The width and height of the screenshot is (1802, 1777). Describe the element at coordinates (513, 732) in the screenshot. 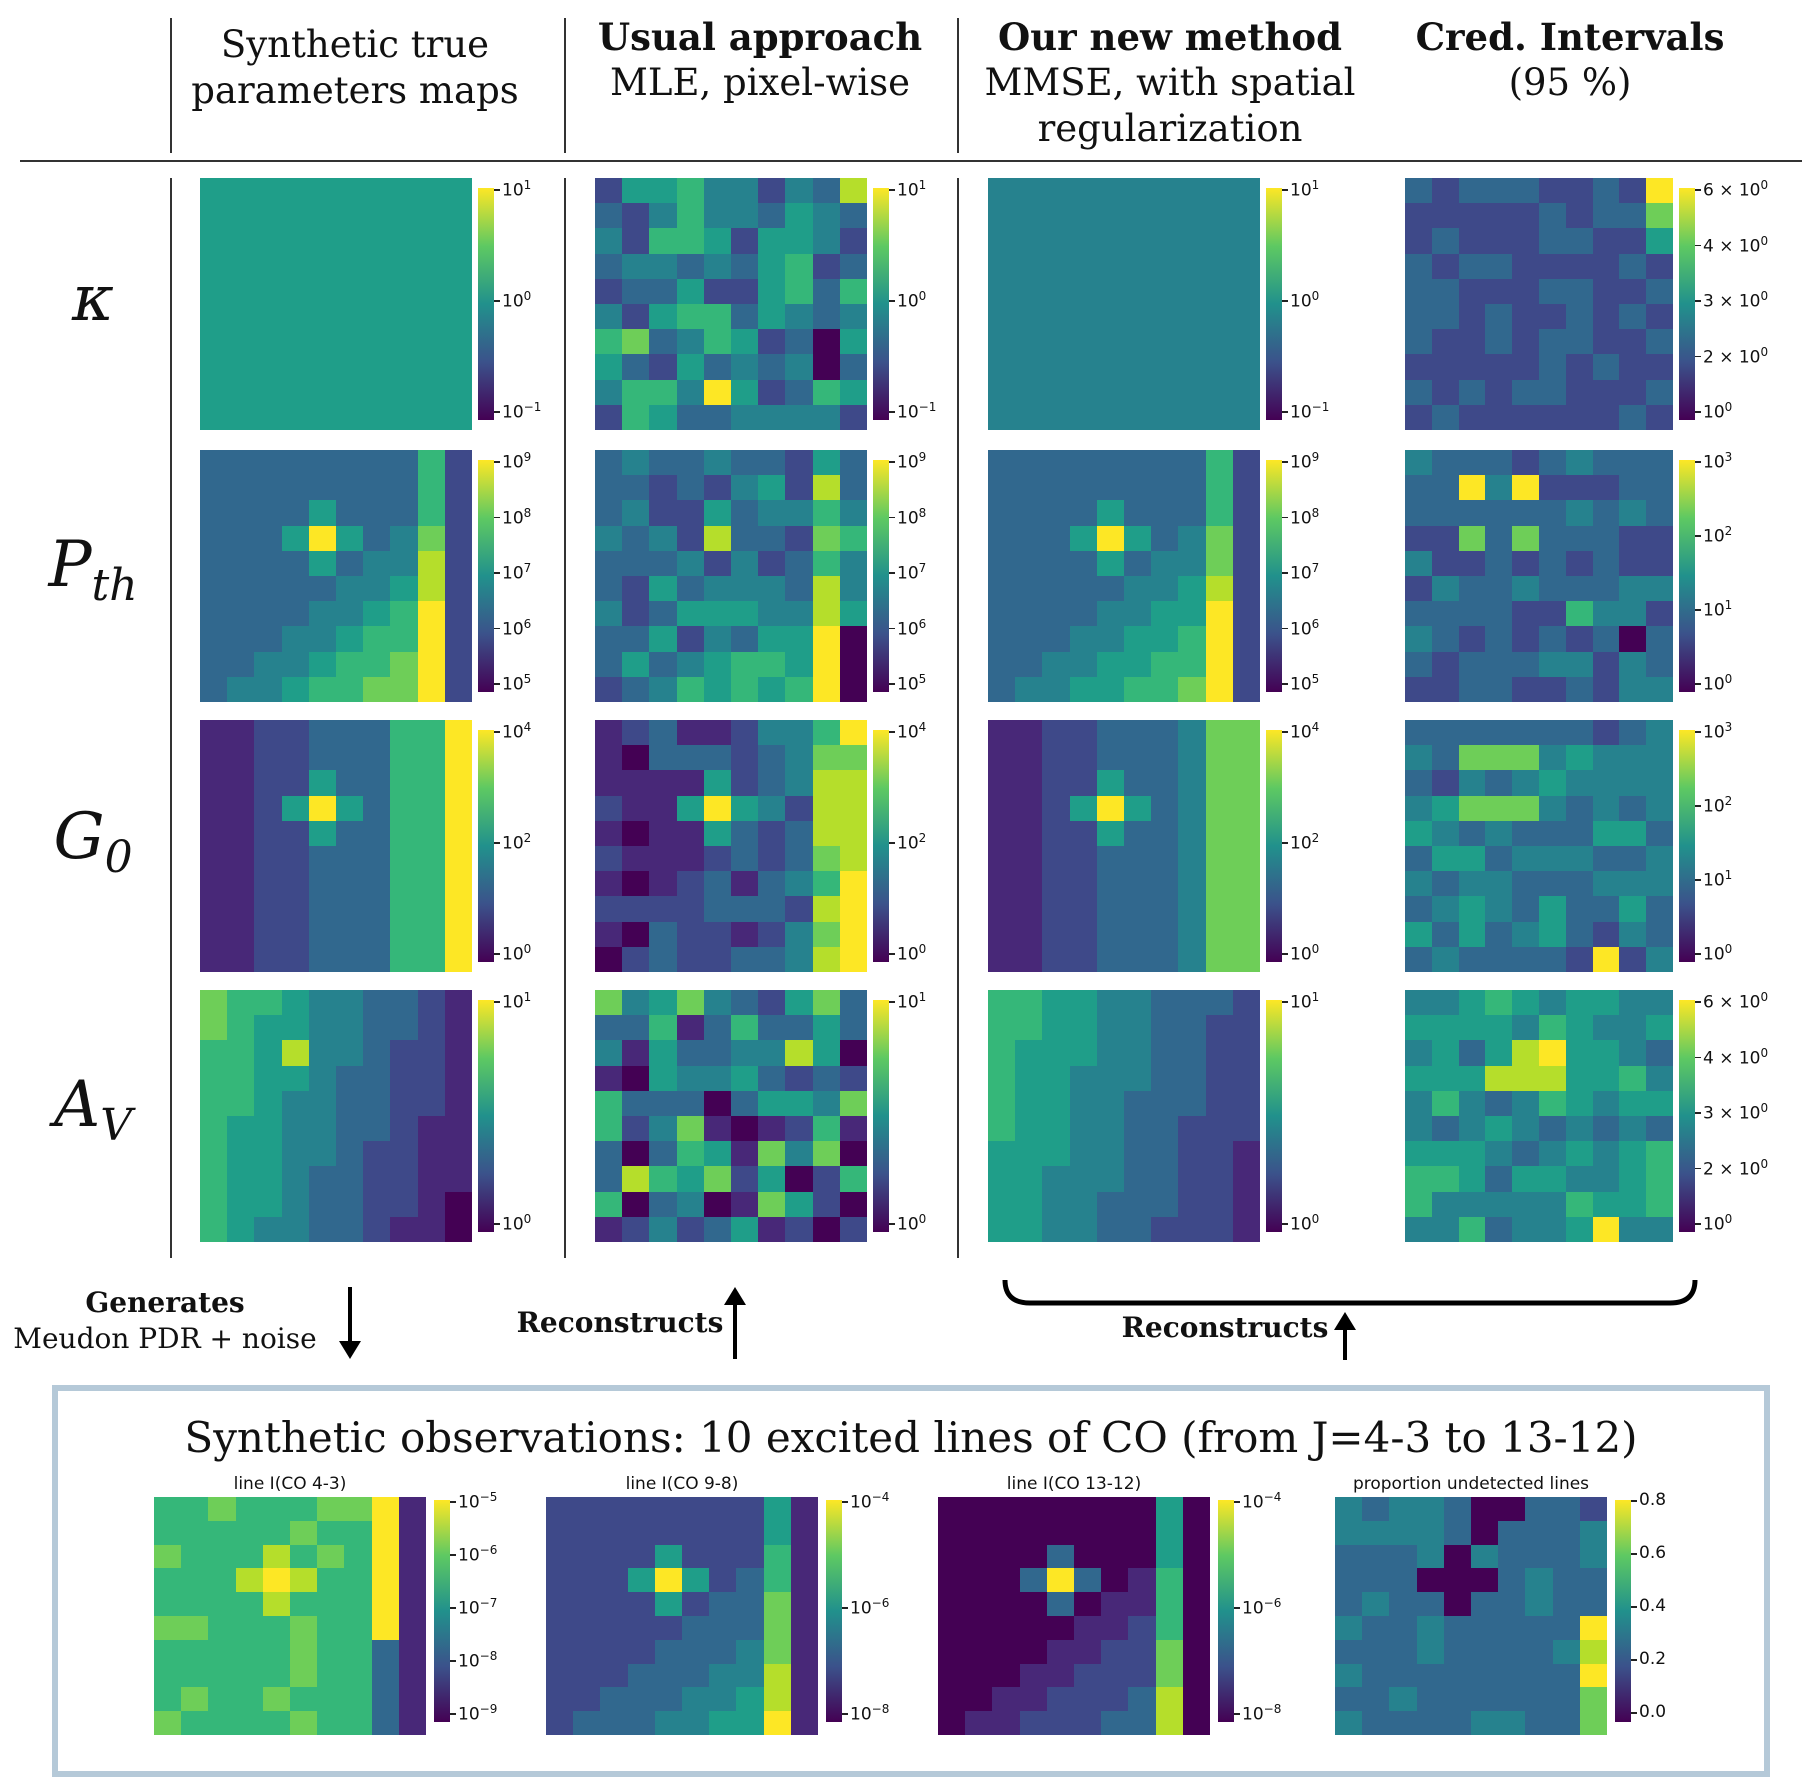

I see `tick-base: 10` at that location.